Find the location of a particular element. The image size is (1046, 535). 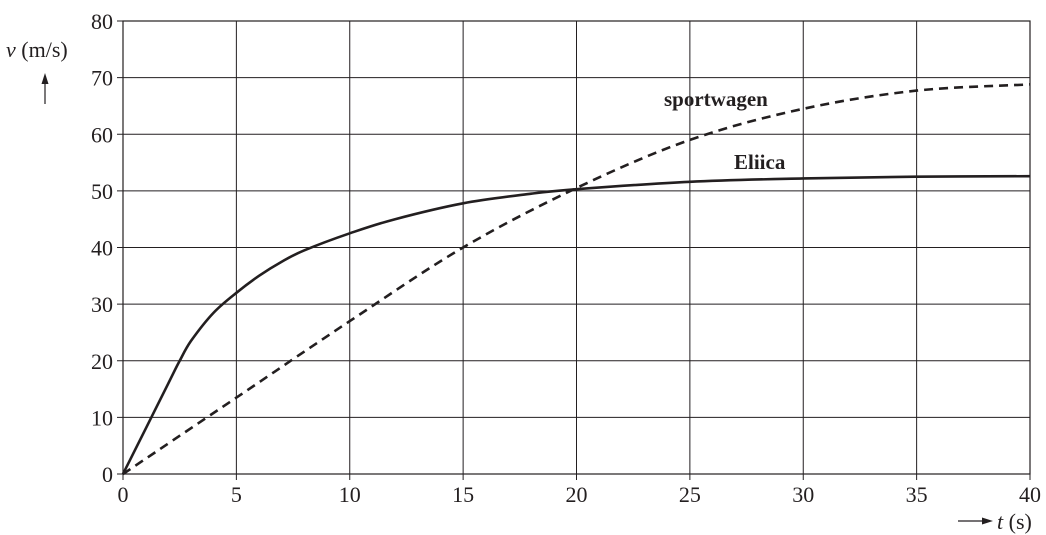

svg-text: v (m/s) is located at coordinates (37, 49).